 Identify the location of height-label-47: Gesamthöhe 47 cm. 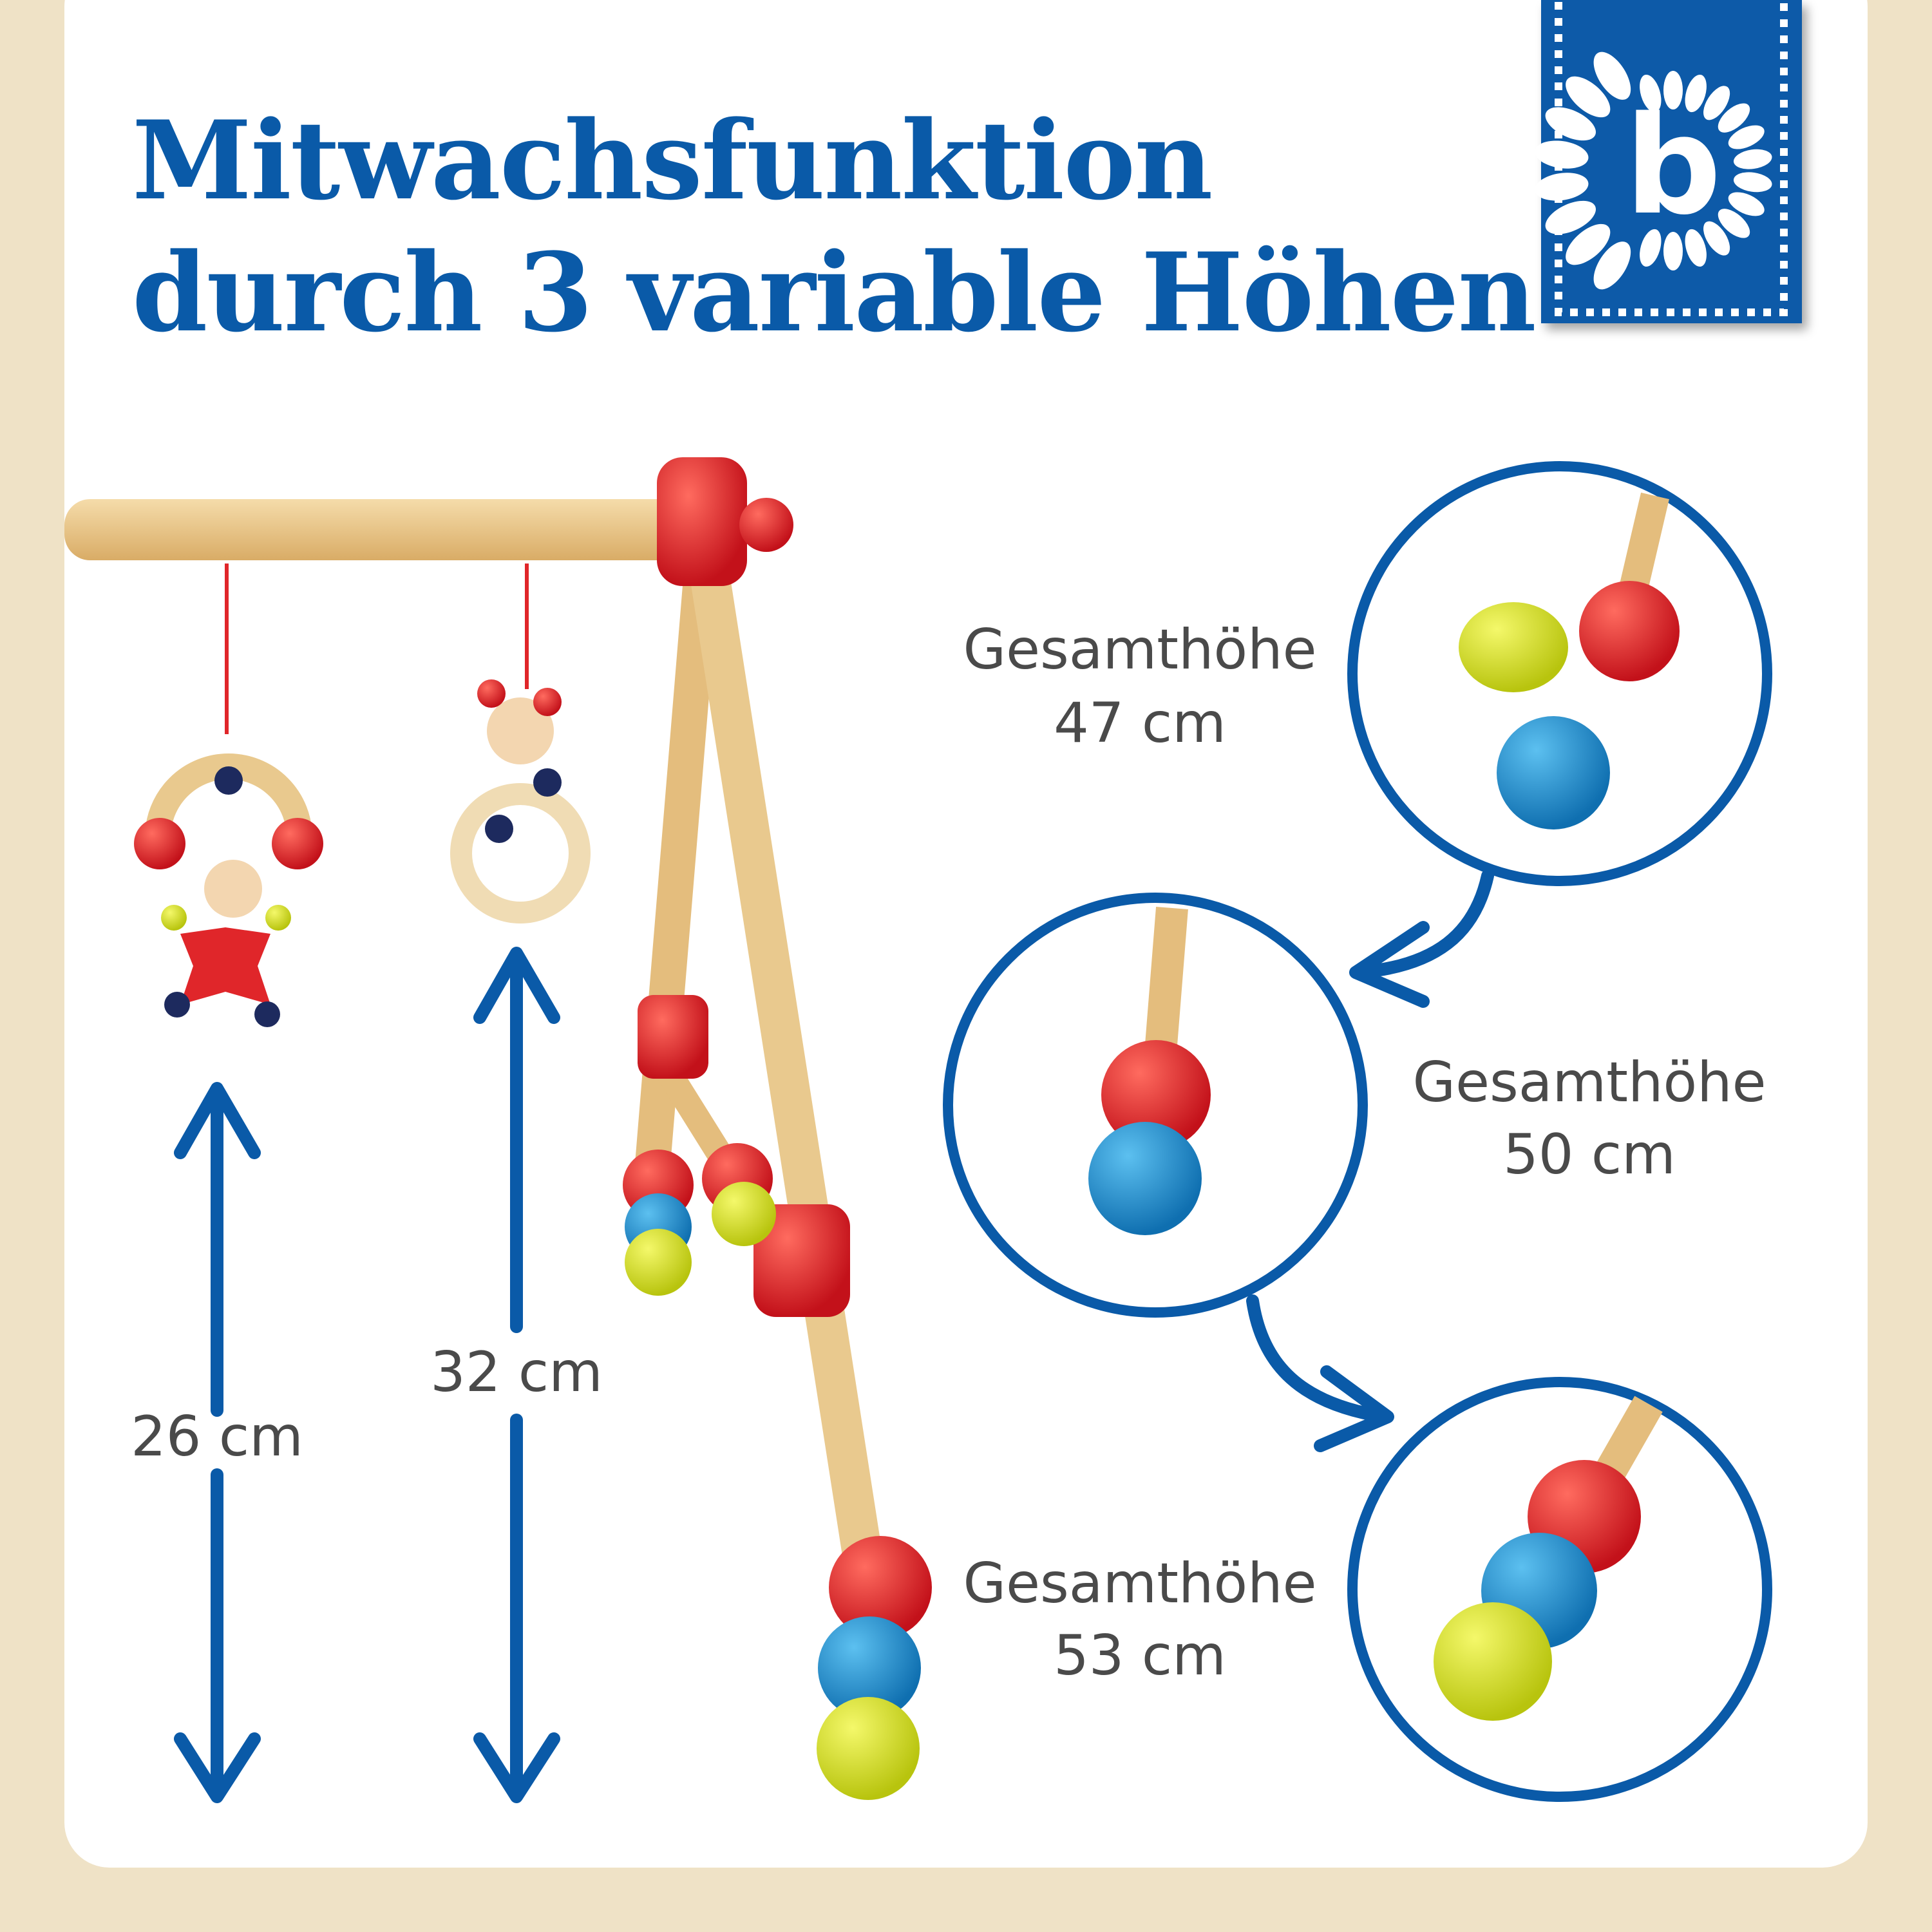
(1139, 686).